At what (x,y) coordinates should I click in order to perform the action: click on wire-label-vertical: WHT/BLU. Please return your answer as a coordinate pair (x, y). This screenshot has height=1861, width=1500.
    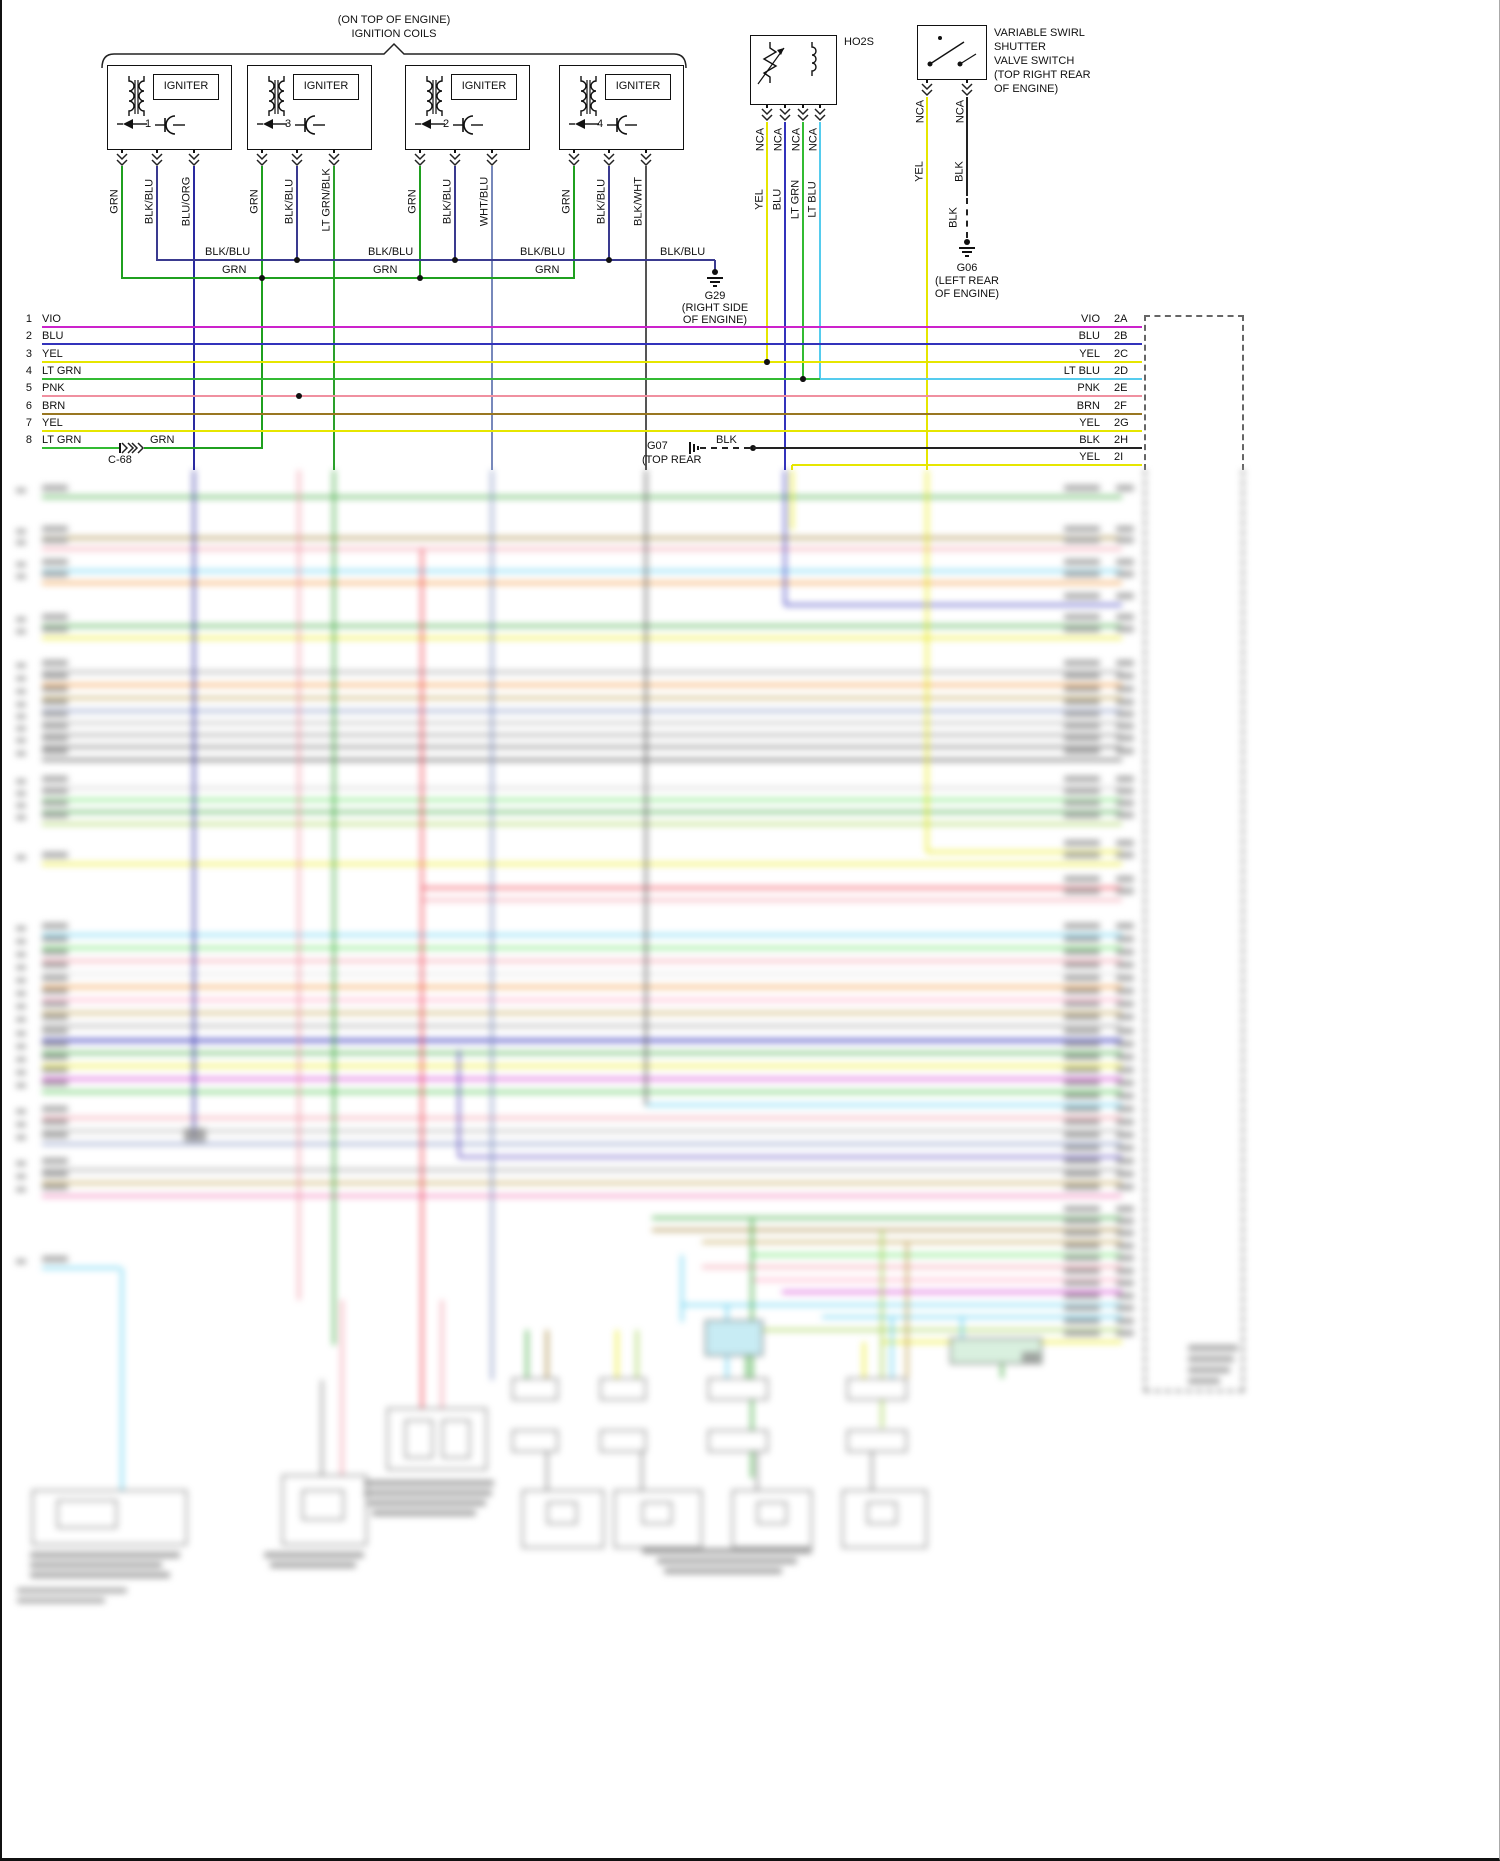
    Looking at the image, I should click on (484, 201).